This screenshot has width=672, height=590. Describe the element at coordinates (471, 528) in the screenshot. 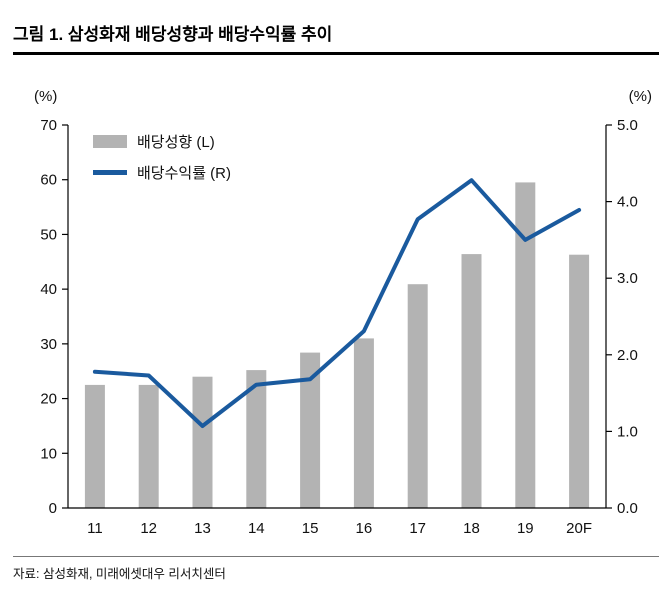

I see `x-category-label: 18` at that location.